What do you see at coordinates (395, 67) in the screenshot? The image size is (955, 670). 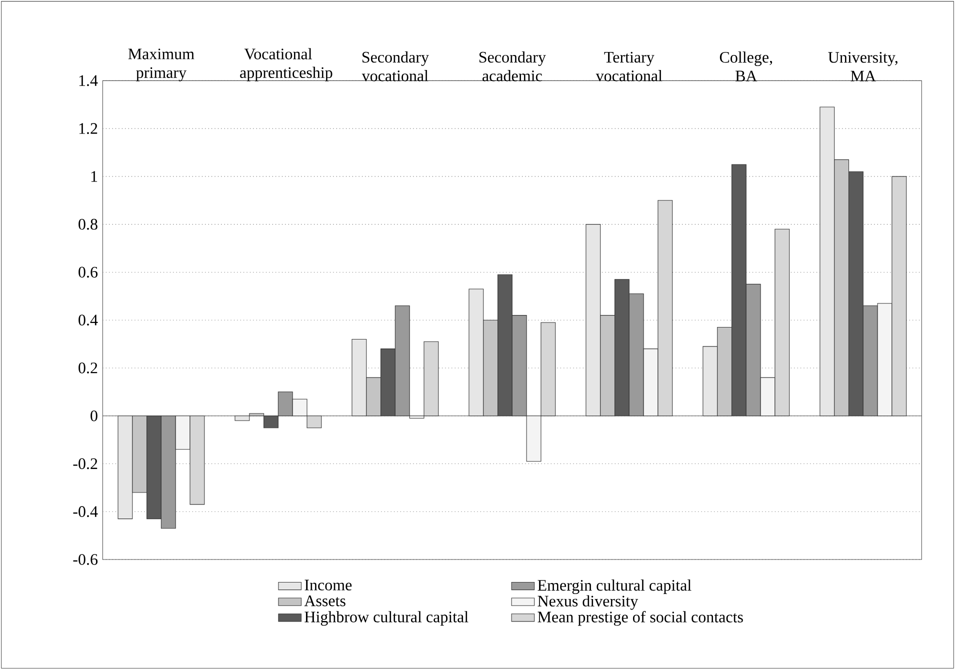 I see `x-tick-label: Secondary vocational` at bounding box center [395, 67].